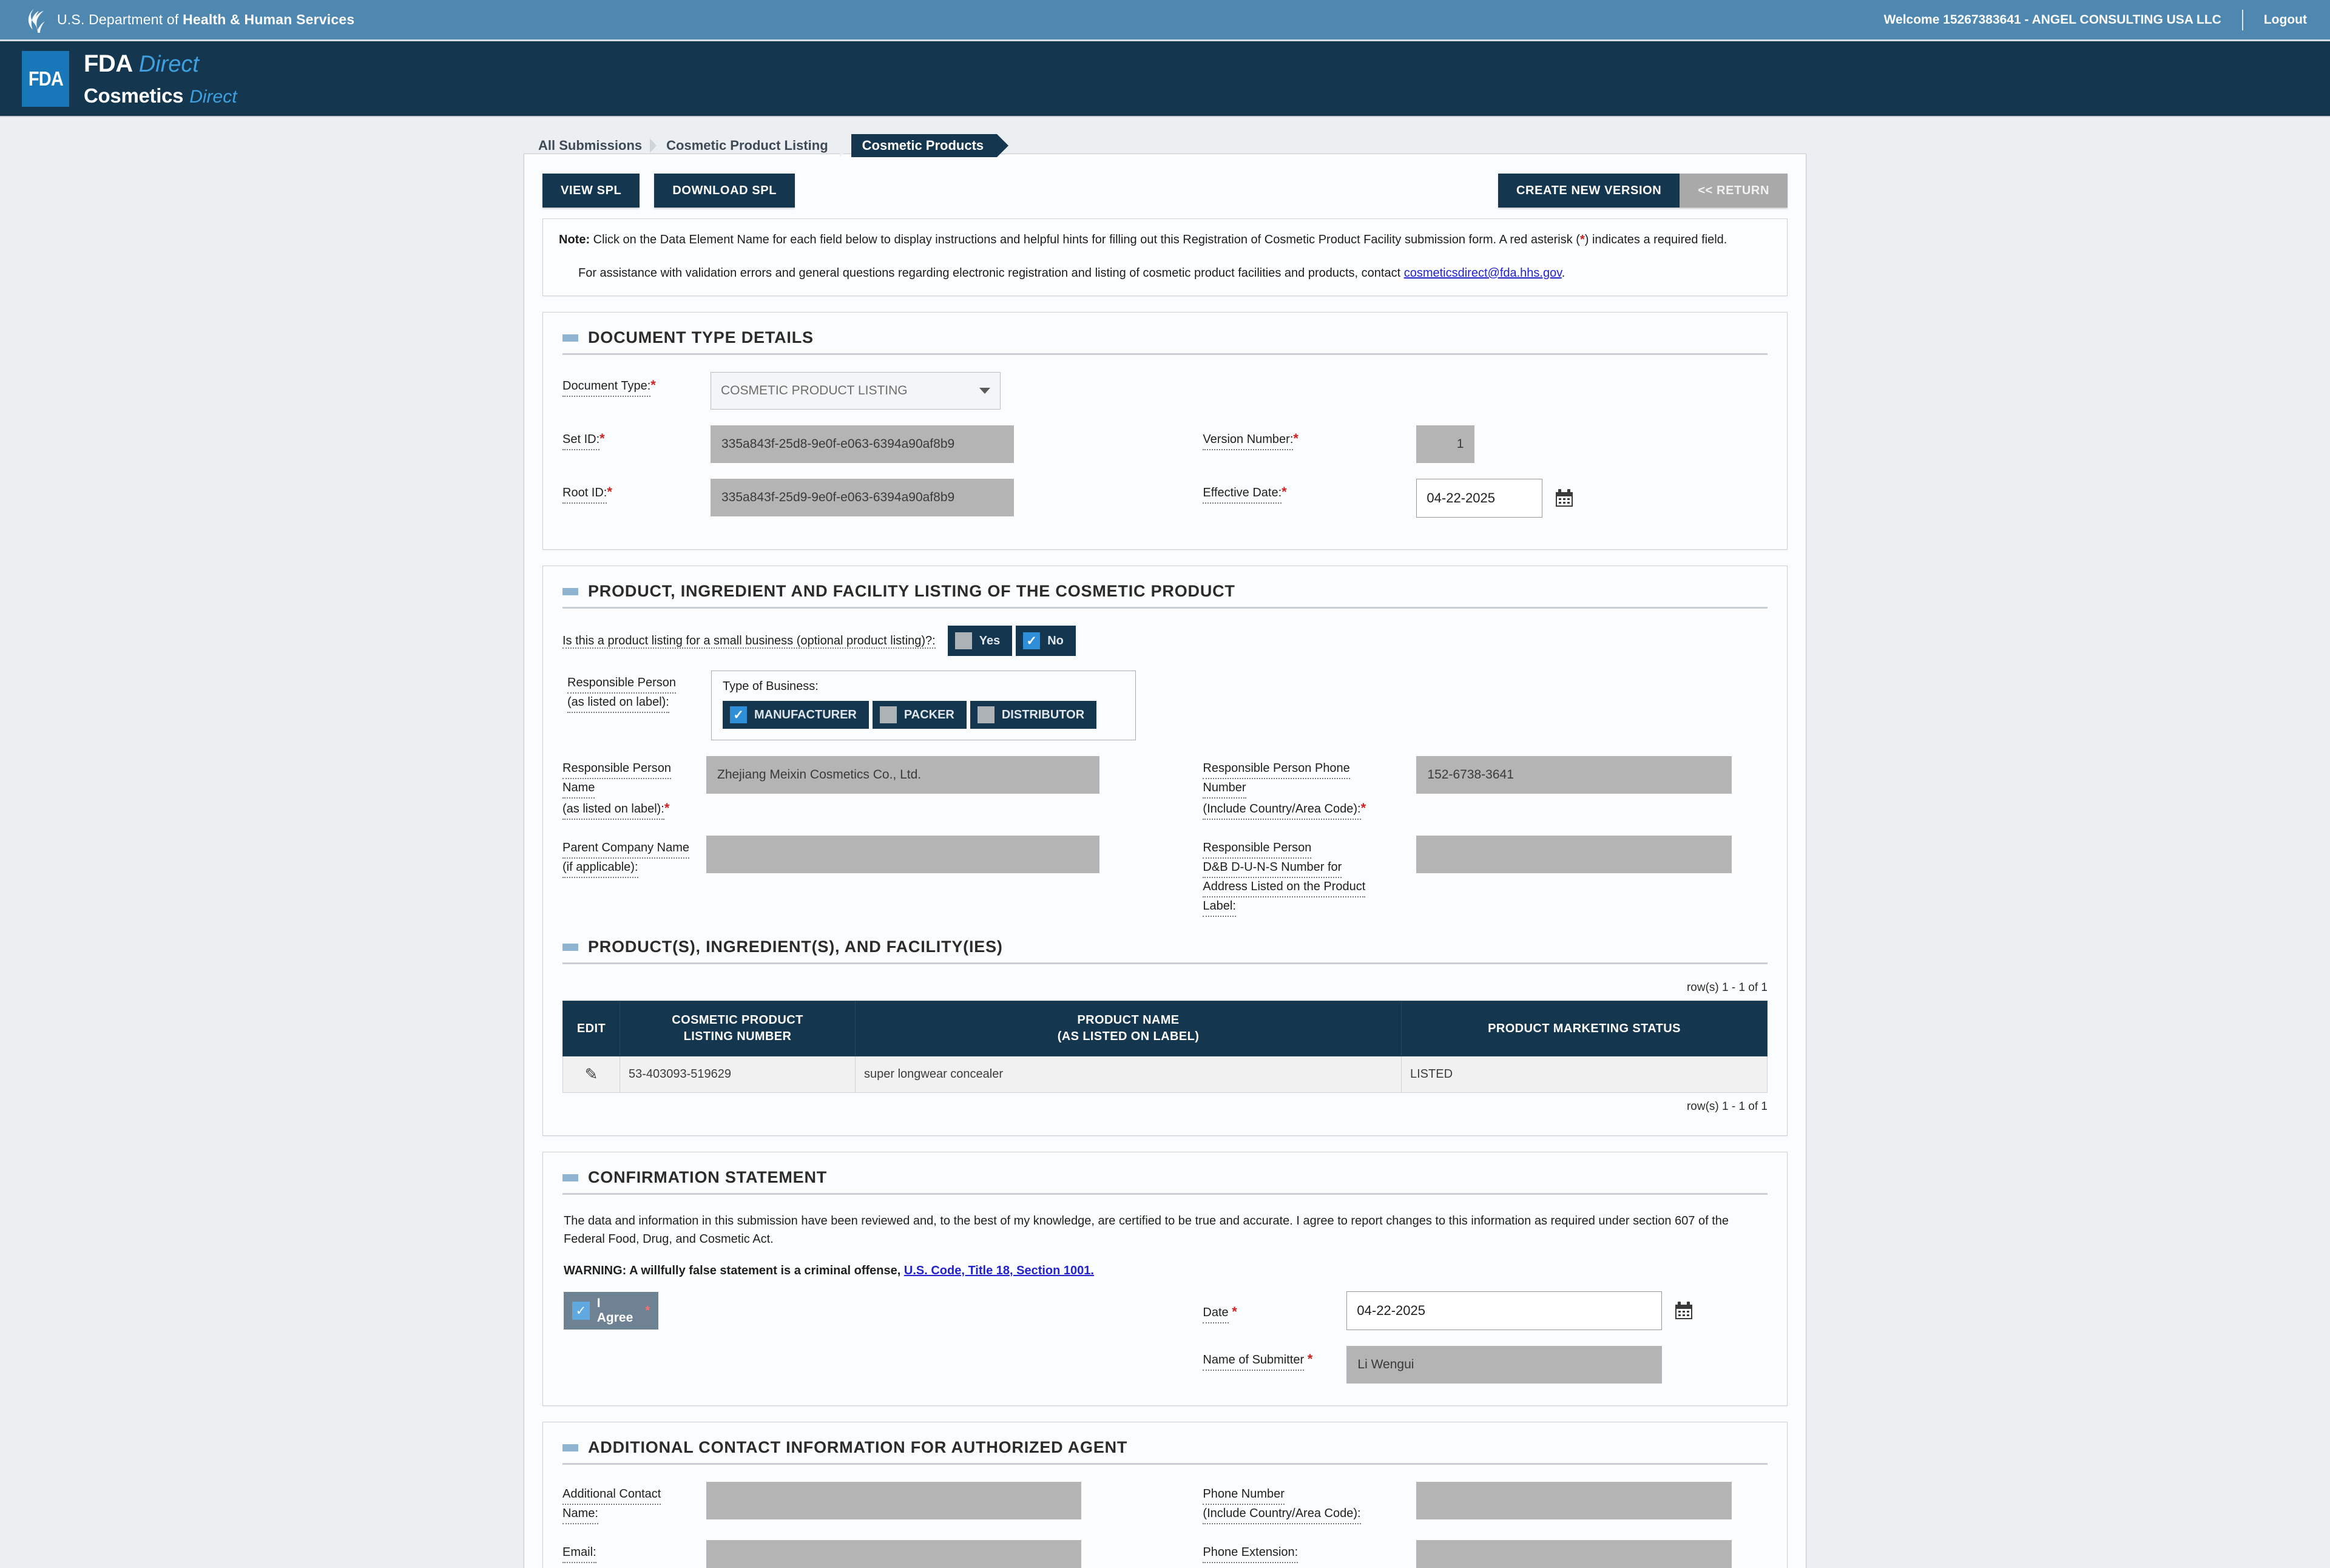 This screenshot has height=1568, width=2330. I want to click on submitter-label: Name of Submitter *, so click(1272, 1358).